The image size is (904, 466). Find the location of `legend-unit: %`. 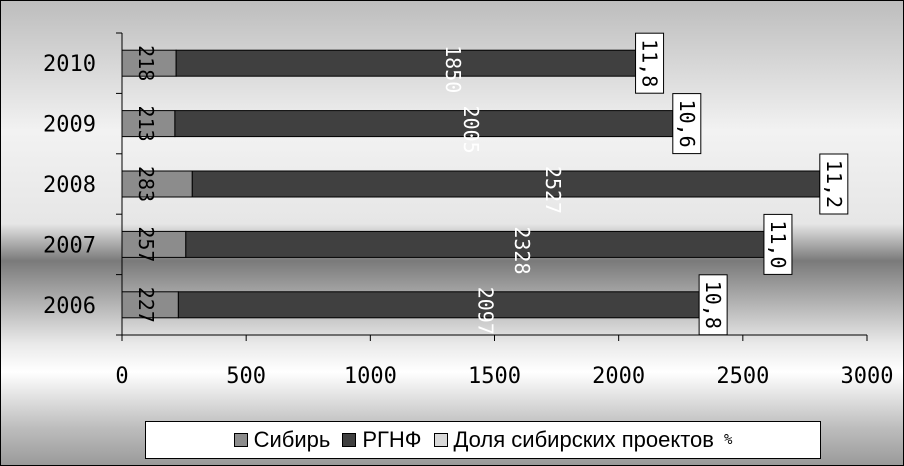

legend-unit: % is located at coordinates (728, 440).